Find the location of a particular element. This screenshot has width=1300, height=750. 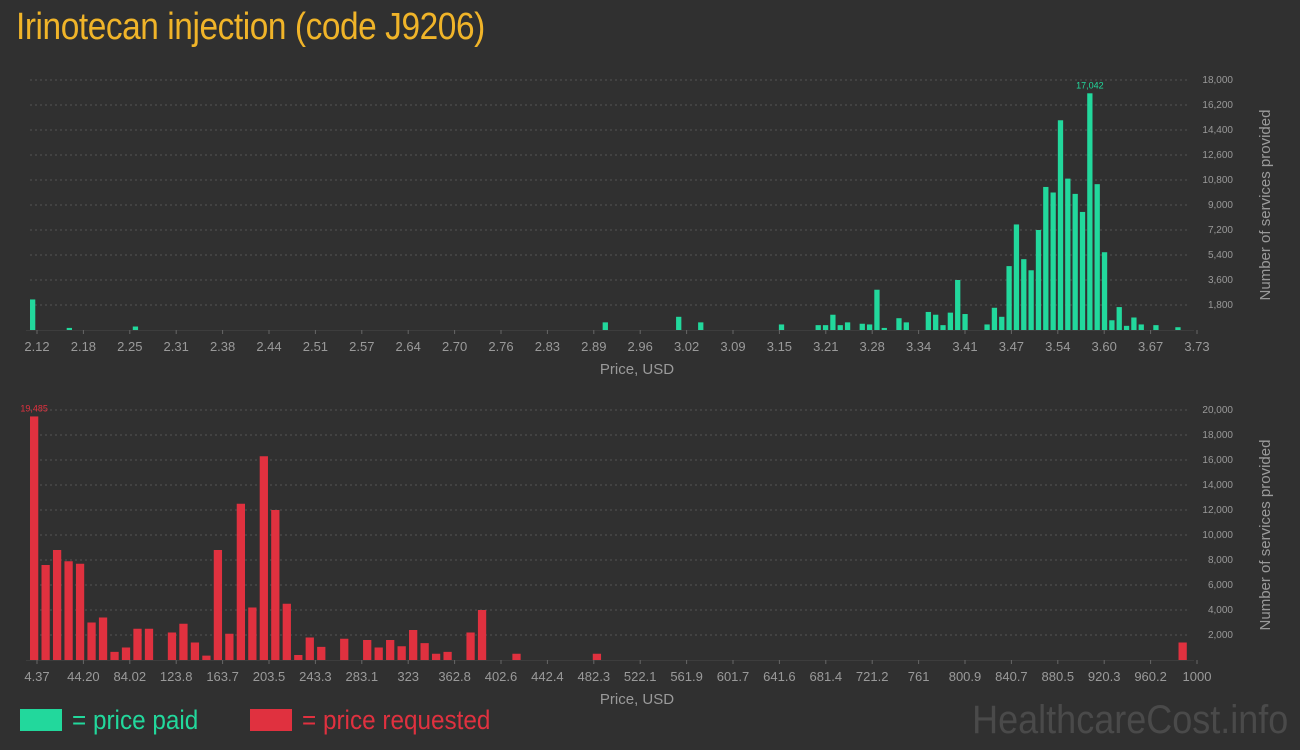

y-tick-label: 12,000 is located at coordinates (1217, 510).